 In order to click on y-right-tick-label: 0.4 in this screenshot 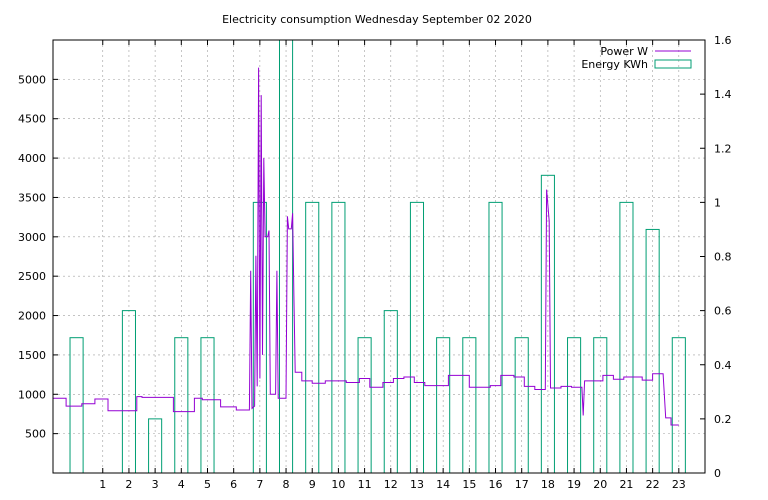, I will do `click(723, 365)`.